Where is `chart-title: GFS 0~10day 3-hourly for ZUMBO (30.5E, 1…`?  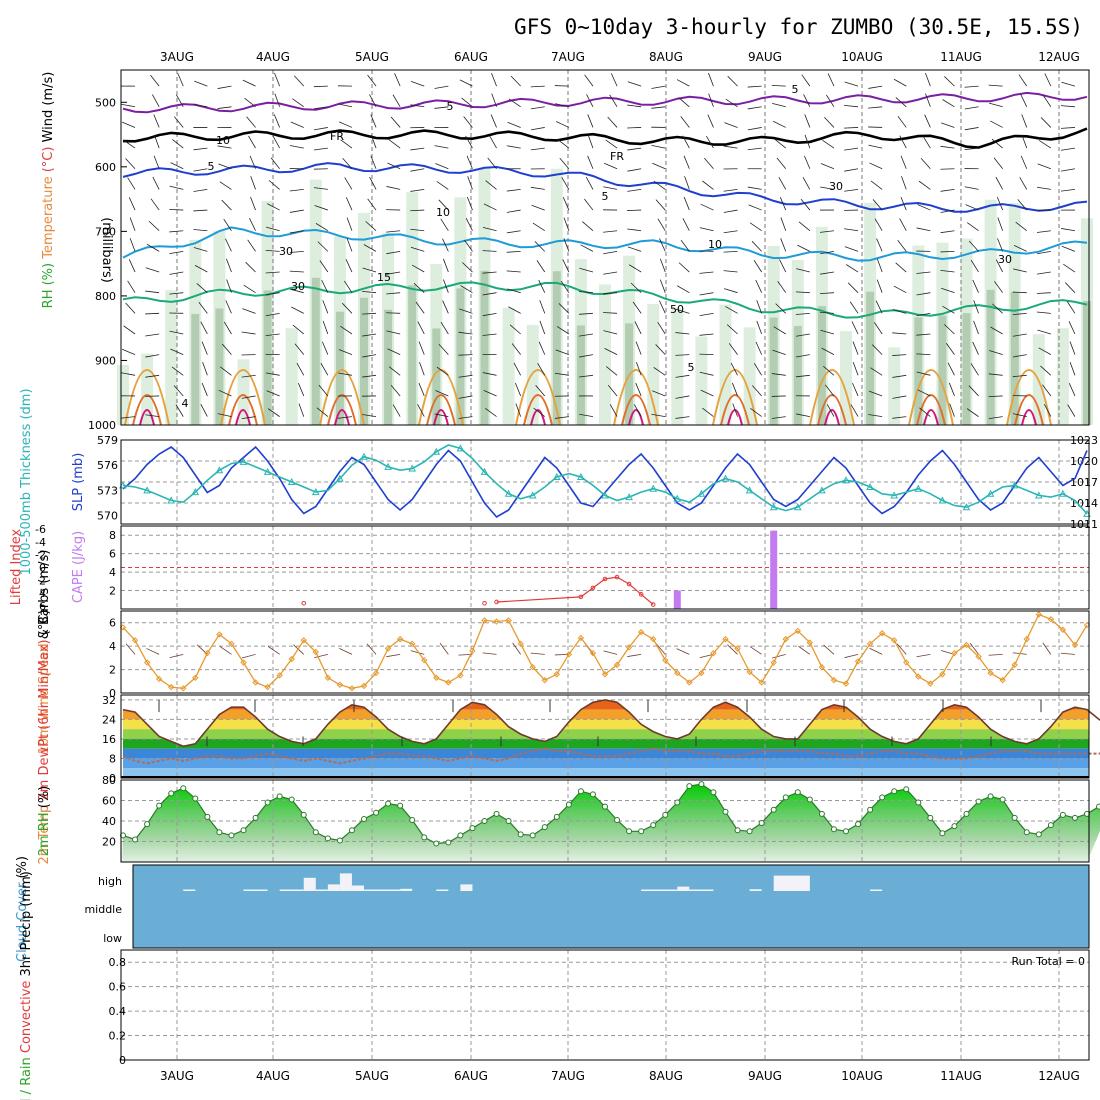
chart-title: GFS 0~10day 3-hourly for ZUMBO (30.5E, 1… is located at coordinates (798, 27).